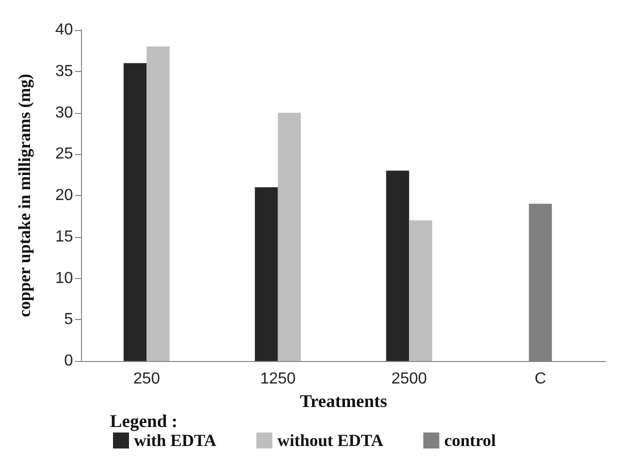  Describe the element at coordinates (278, 379) in the screenshot. I see `x-tick-label: 1250` at that location.